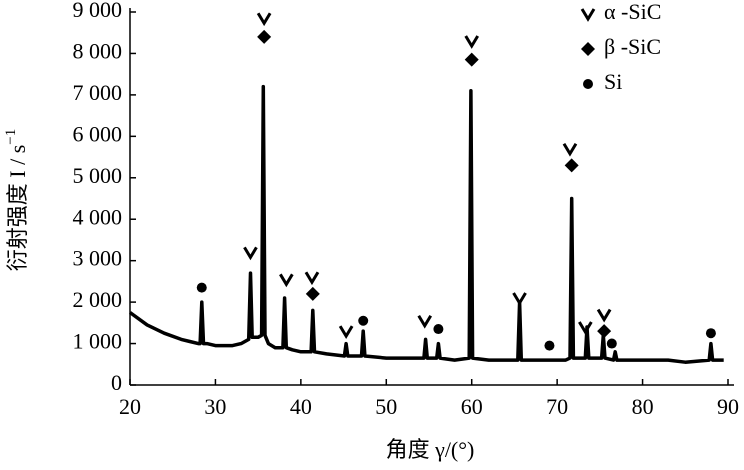 The width and height of the screenshot is (744, 470). What do you see at coordinates (17, 208) in the screenshot?
I see `y-axis-label-text: 衍射强度 I / s` at bounding box center [17, 208].